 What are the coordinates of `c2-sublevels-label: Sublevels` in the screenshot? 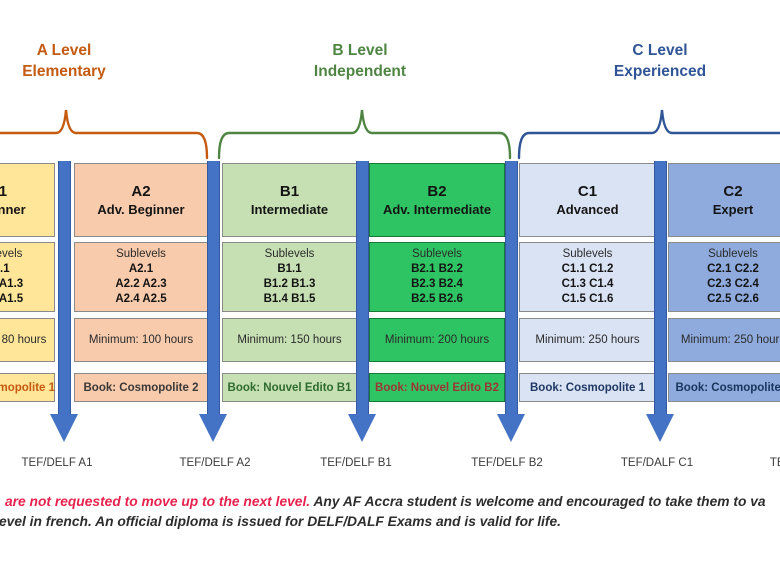 It's located at (733, 254).